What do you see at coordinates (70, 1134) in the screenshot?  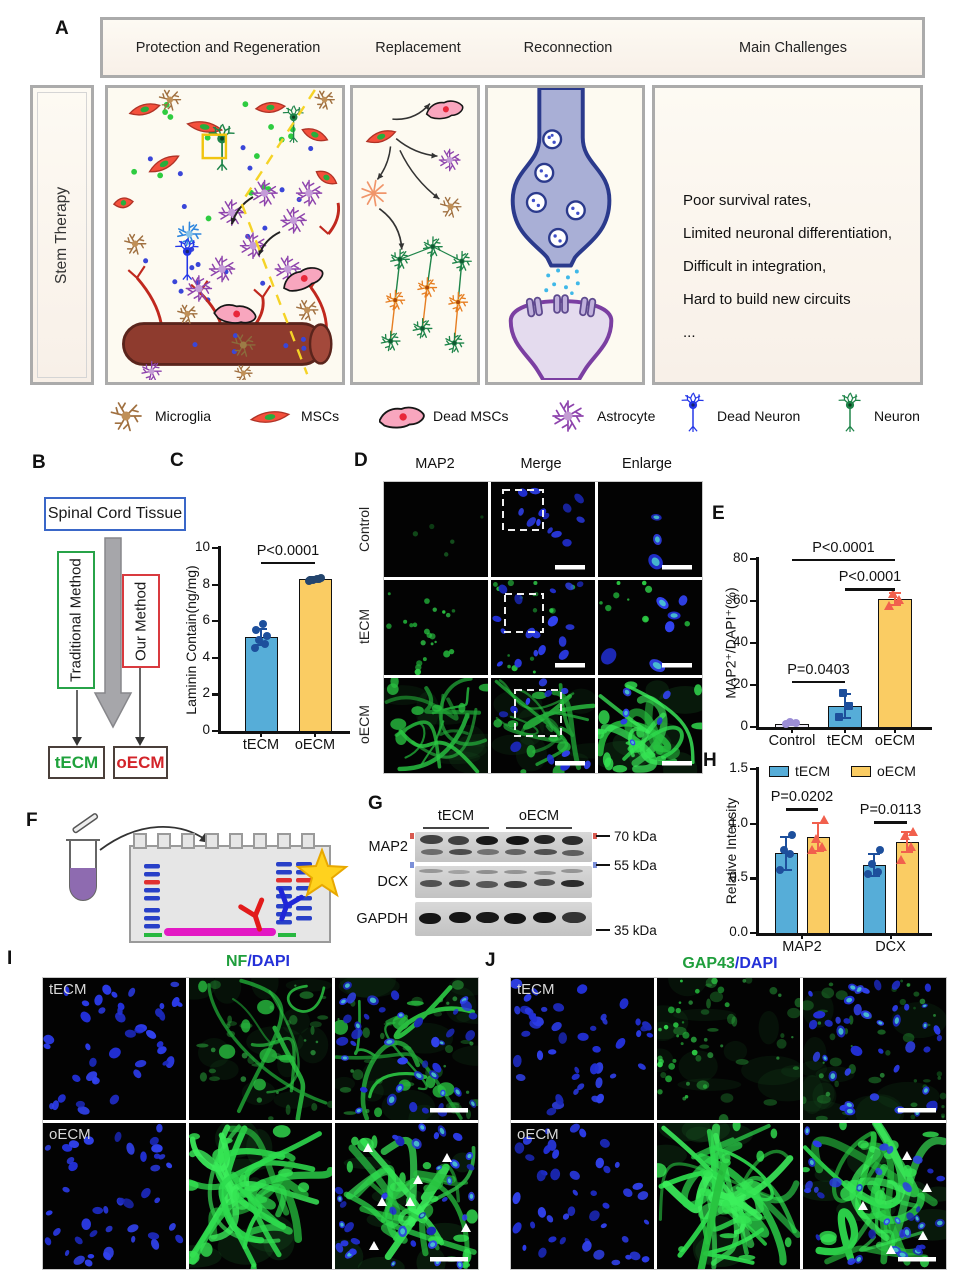 I see `i-row-label-oecm: oECM` at bounding box center [70, 1134].